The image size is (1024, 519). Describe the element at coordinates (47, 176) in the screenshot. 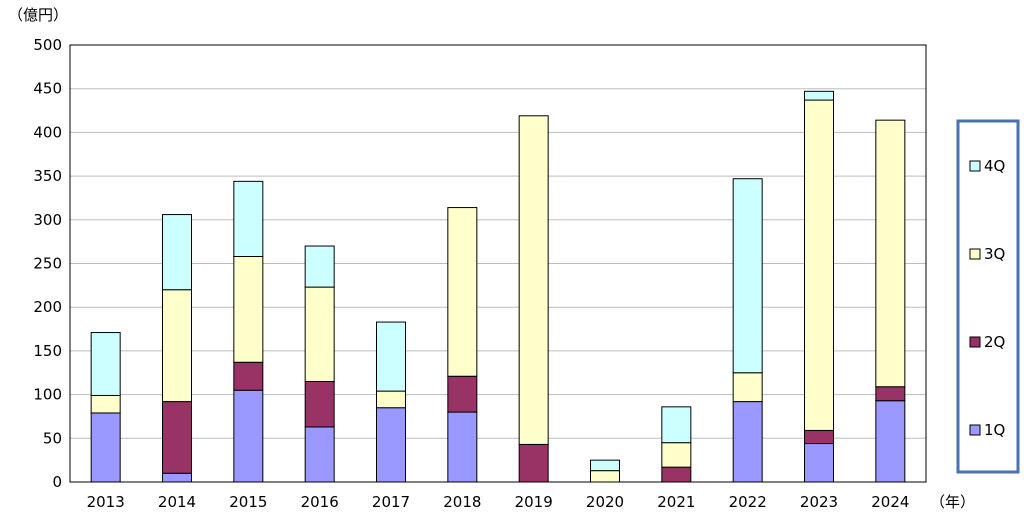

I see `y-tick-label: 350` at that location.